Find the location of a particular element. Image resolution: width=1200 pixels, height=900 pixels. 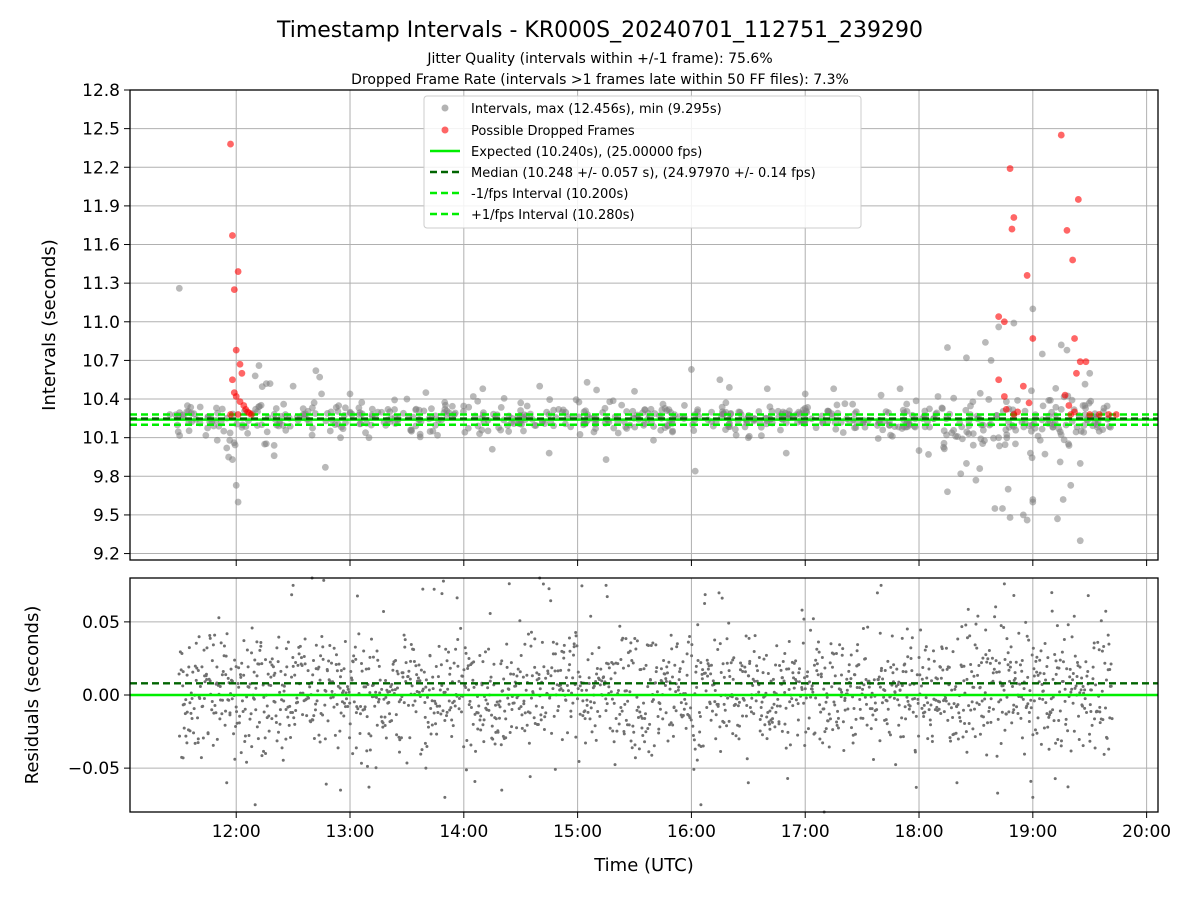

top-y-tick-label: 10.4 is located at coordinates (101, 400).